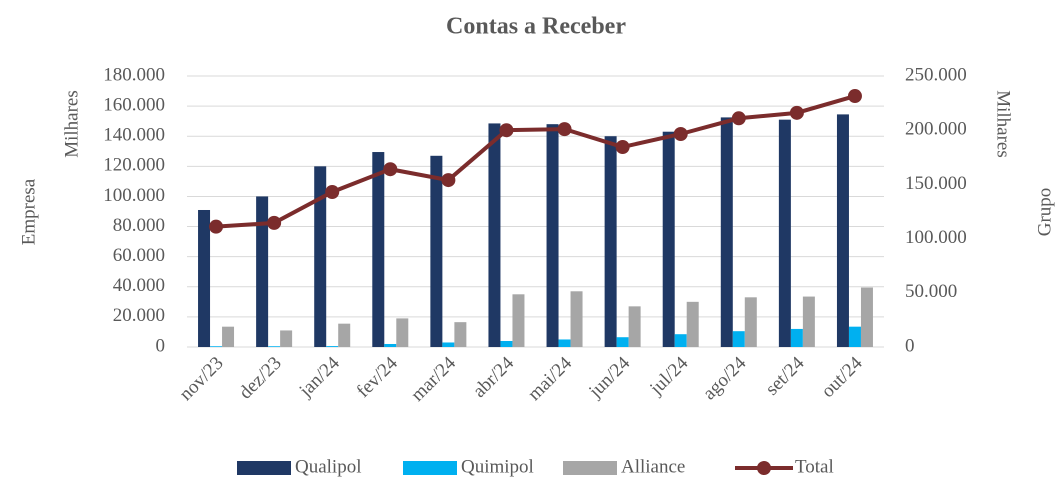 Image resolution: width=1063 pixels, height=481 pixels. What do you see at coordinates (936, 237) in the screenshot?
I see `y2-tick-label: 100.000` at bounding box center [936, 237].